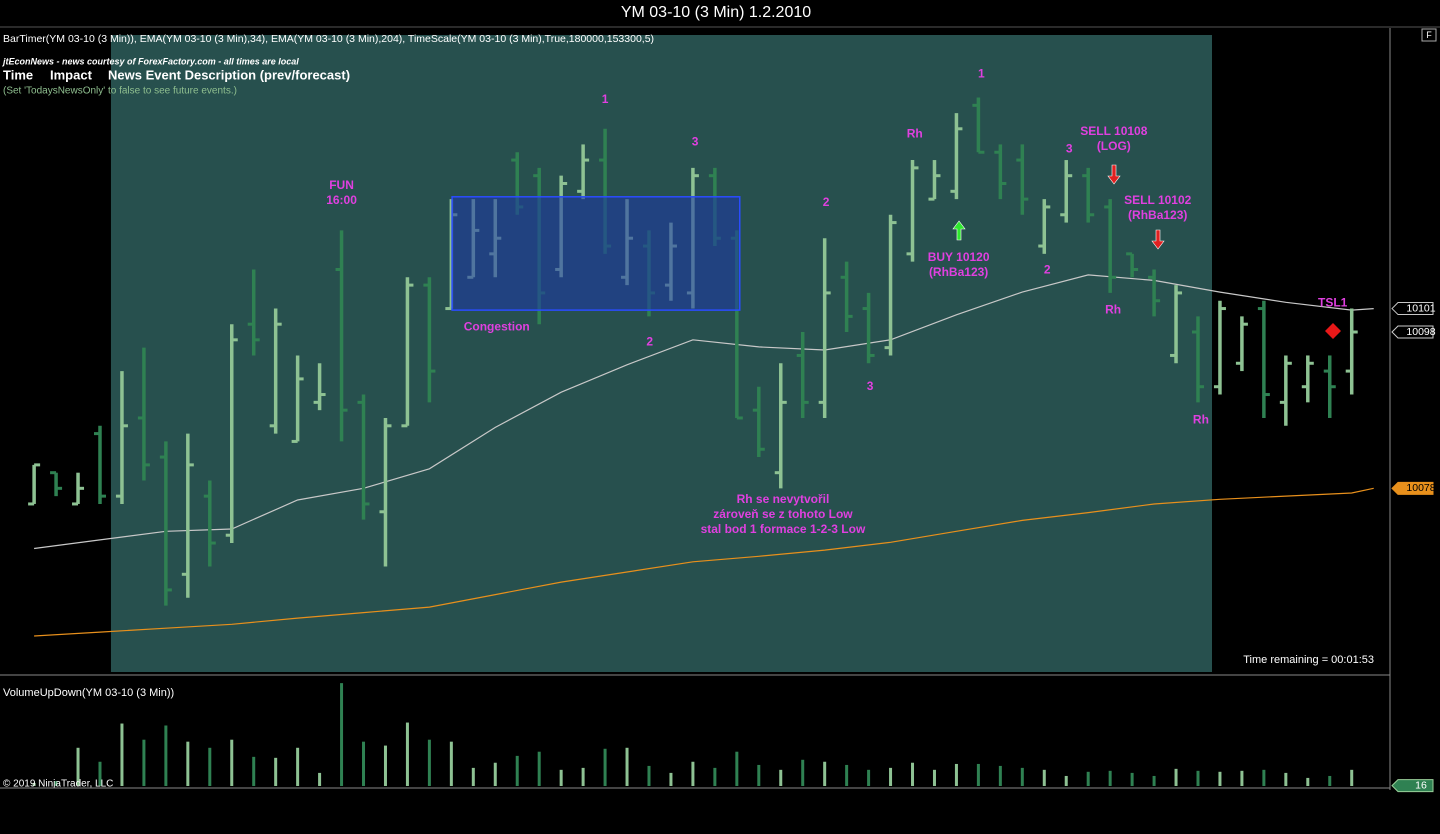  I want to click on news-column: Time, so click(18, 74).